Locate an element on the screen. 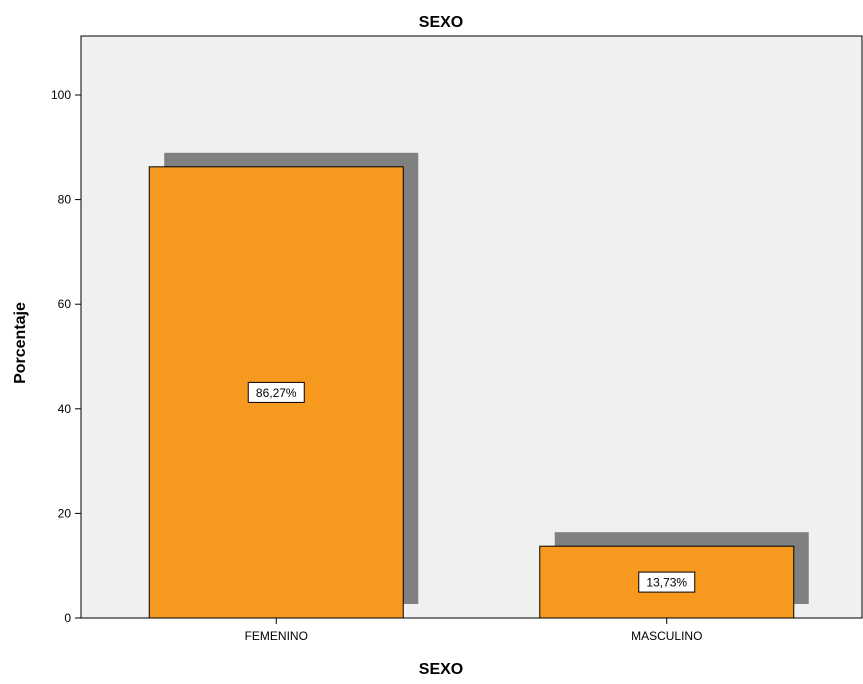 This screenshot has width=863, height=684. x-axis: FEMENINO MASCULINO is located at coordinates (473, 630).